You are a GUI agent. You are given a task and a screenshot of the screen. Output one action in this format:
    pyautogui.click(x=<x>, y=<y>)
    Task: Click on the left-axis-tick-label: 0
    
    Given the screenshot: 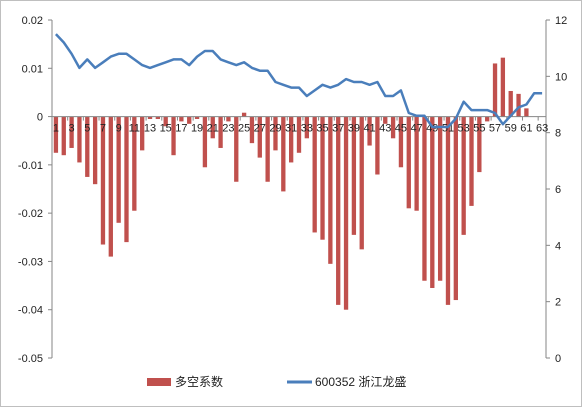 What is the action you would take?
    pyautogui.click(x=40, y=118)
    